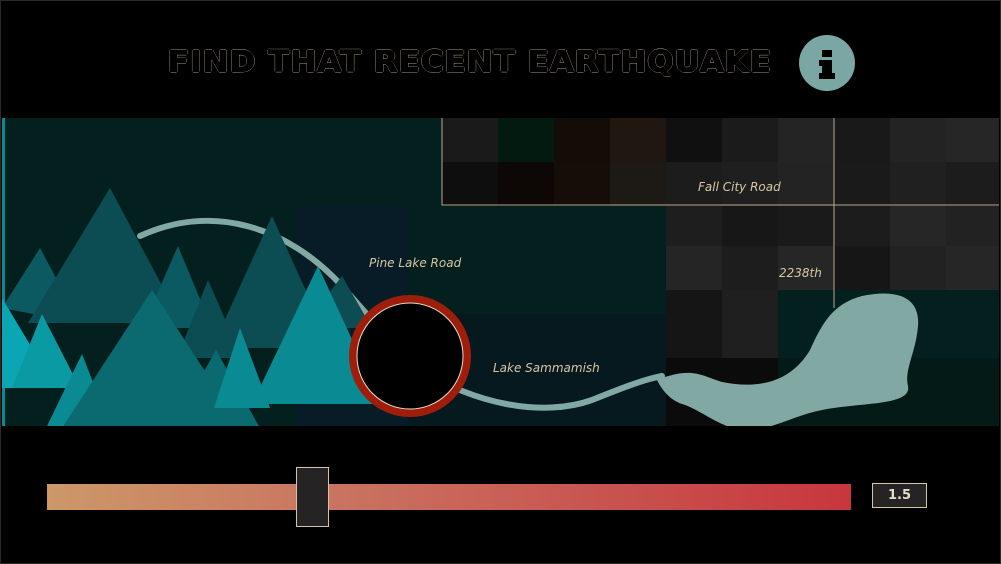 Image resolution: width=1001 pixels, height=564 pixels. What do you see at coordinates (800, 273) in the screenshot?
I see `label-2238th: 2238th` at bounding box center [800, 273].